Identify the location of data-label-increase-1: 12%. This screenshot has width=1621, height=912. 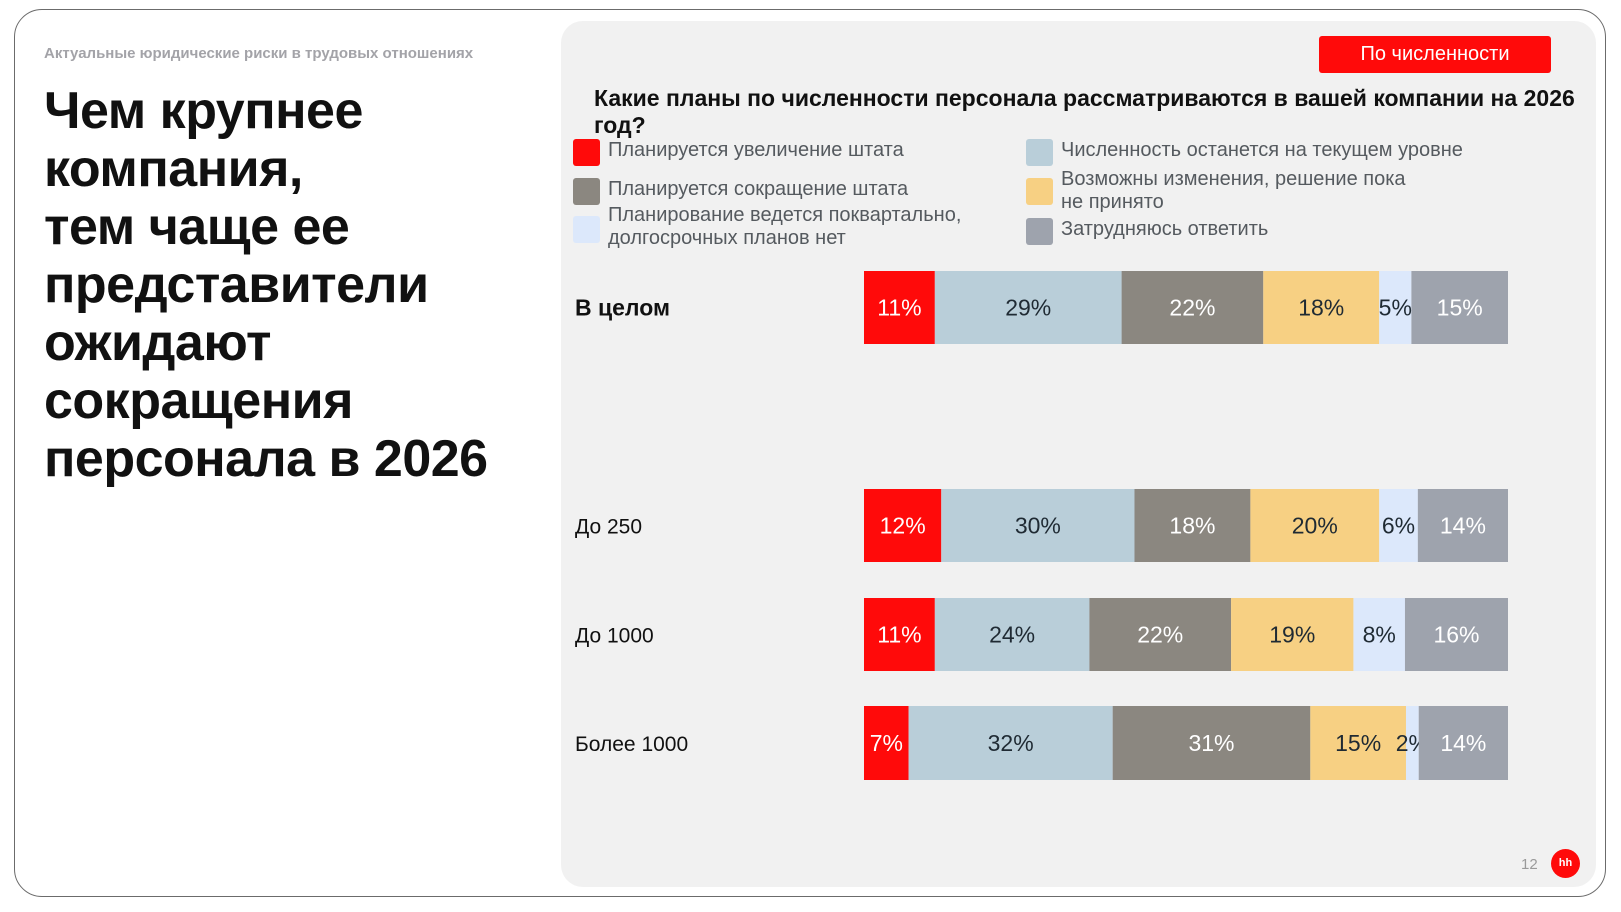
(903, 526).